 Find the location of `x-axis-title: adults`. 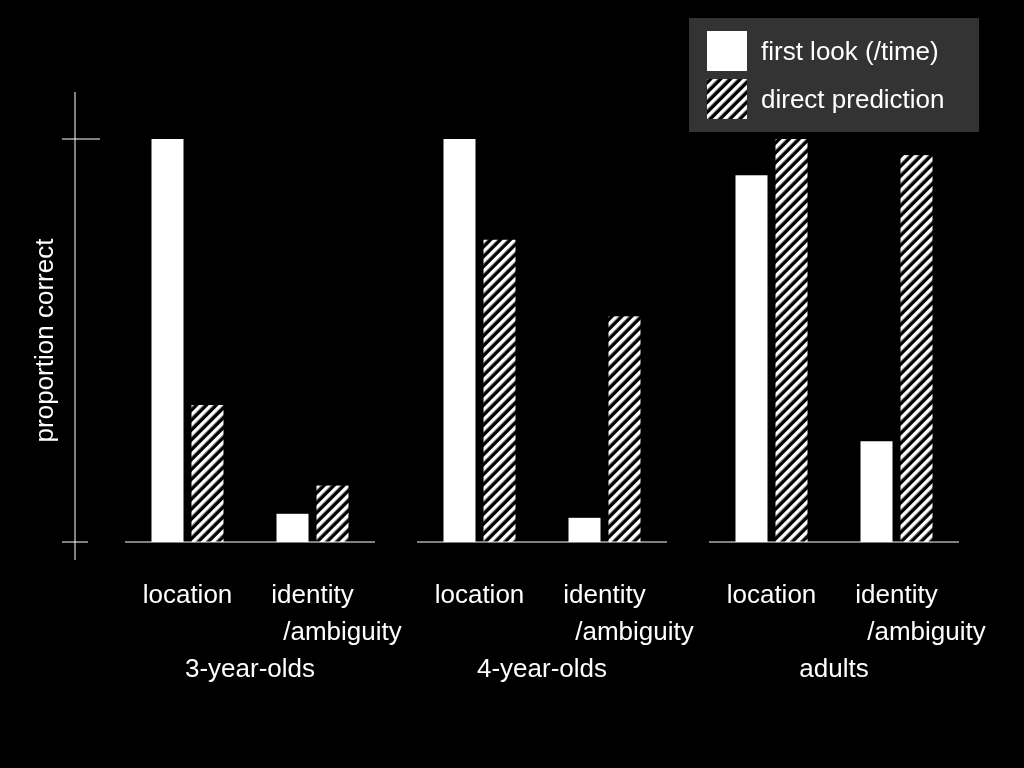

x-axis-title: adults is located at coordinates (834, 668).